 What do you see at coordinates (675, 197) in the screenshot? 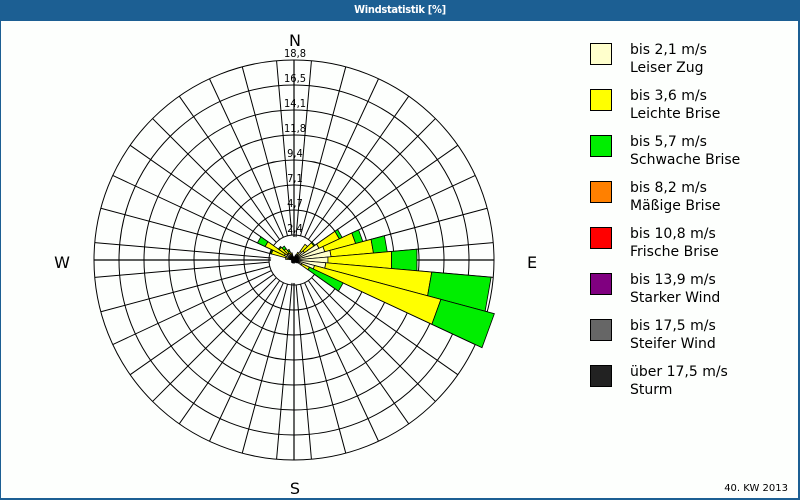
I see `legend-label: bis 8,2 m/s Mäßige Brise` at bounding box center [675, 197].